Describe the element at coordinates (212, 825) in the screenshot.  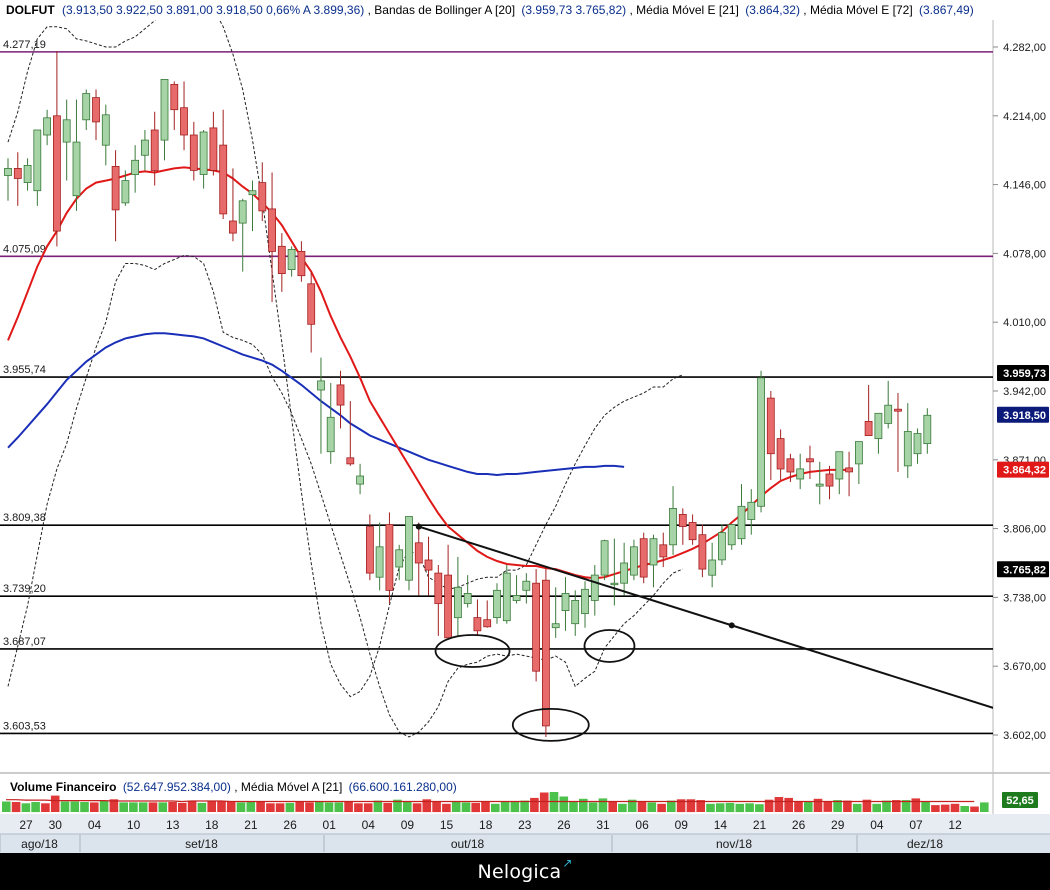
I see `x-tick-label-5: 18` at that location.